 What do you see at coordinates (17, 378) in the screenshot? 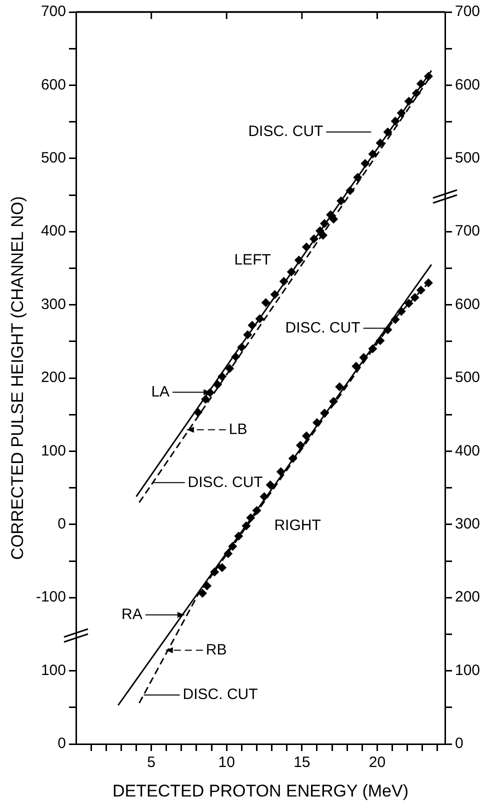
I see `y-axis-title: CORRECTED PULSE HEIGHT (CHANNEL NO)` at bounding box center [17, 378].